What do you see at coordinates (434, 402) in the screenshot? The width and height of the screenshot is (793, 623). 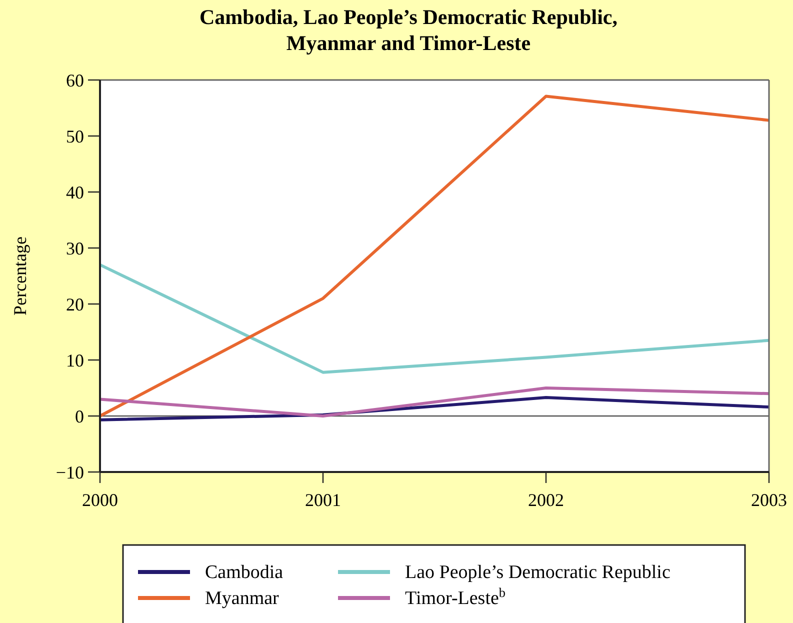 I see `line-series` at bounding box center [434, 402].